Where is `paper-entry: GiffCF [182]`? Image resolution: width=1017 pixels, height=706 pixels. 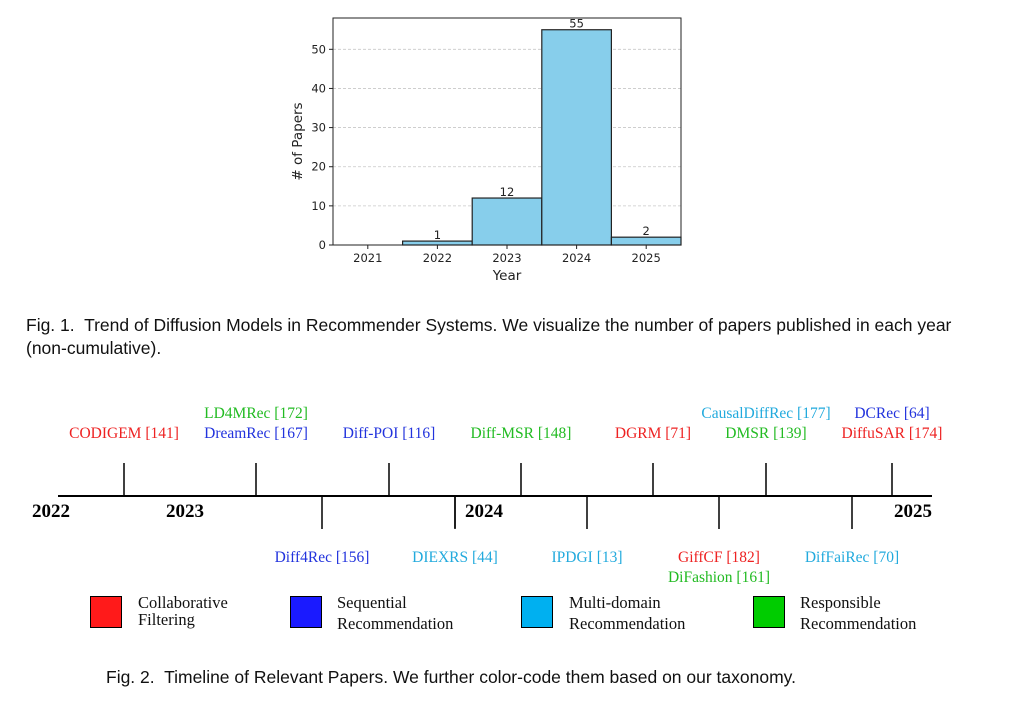 paper-entry: GiffCF [182] is located at coordinates (719, 557).